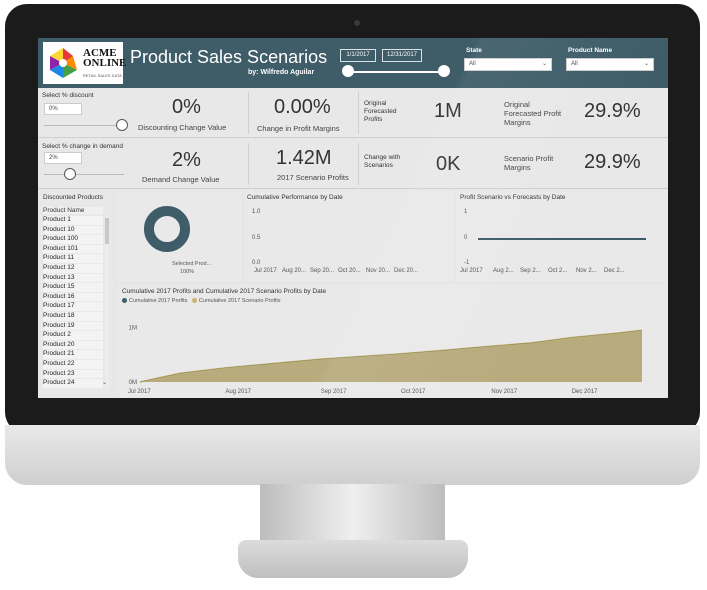 This screenshot has width=707, height=590. Describe the element at coordinates (352, 455) in the screenshot. I see `monitor-chin` at that location.